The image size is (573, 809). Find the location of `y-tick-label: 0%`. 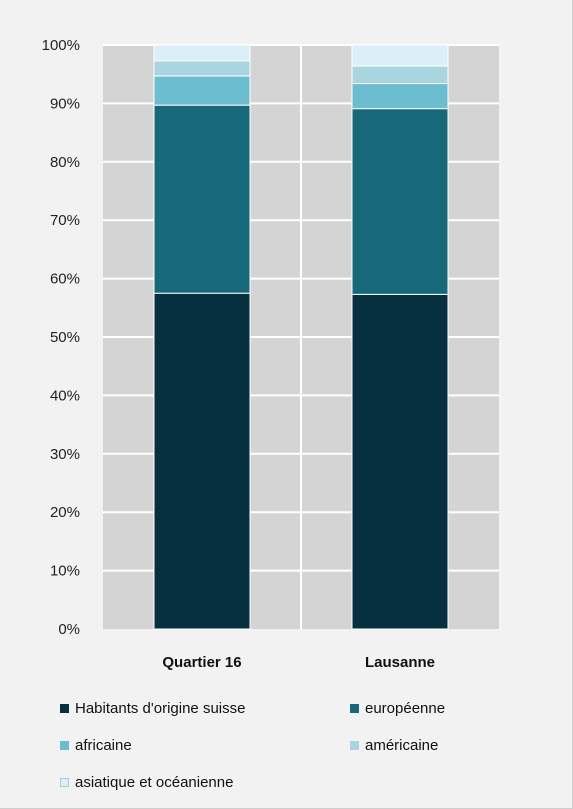

y-tick-label: 0% is located at coordinates (69, 629).